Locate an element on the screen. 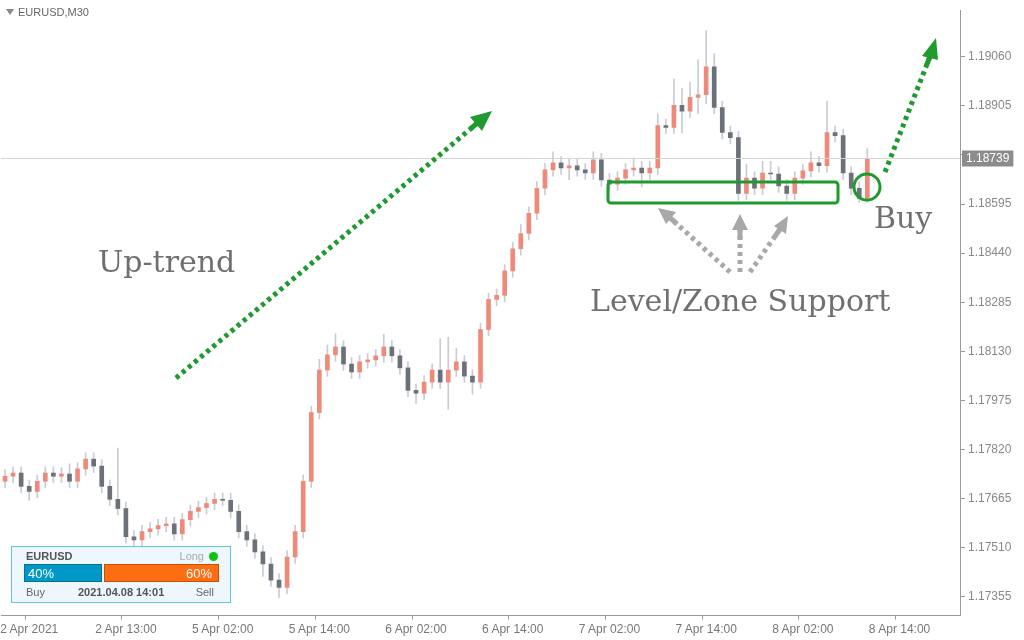 The width and height of the screenshot is (1024, 640). x-tick-label: 7 Apr 02:00 is located at coordinates (609, 629).